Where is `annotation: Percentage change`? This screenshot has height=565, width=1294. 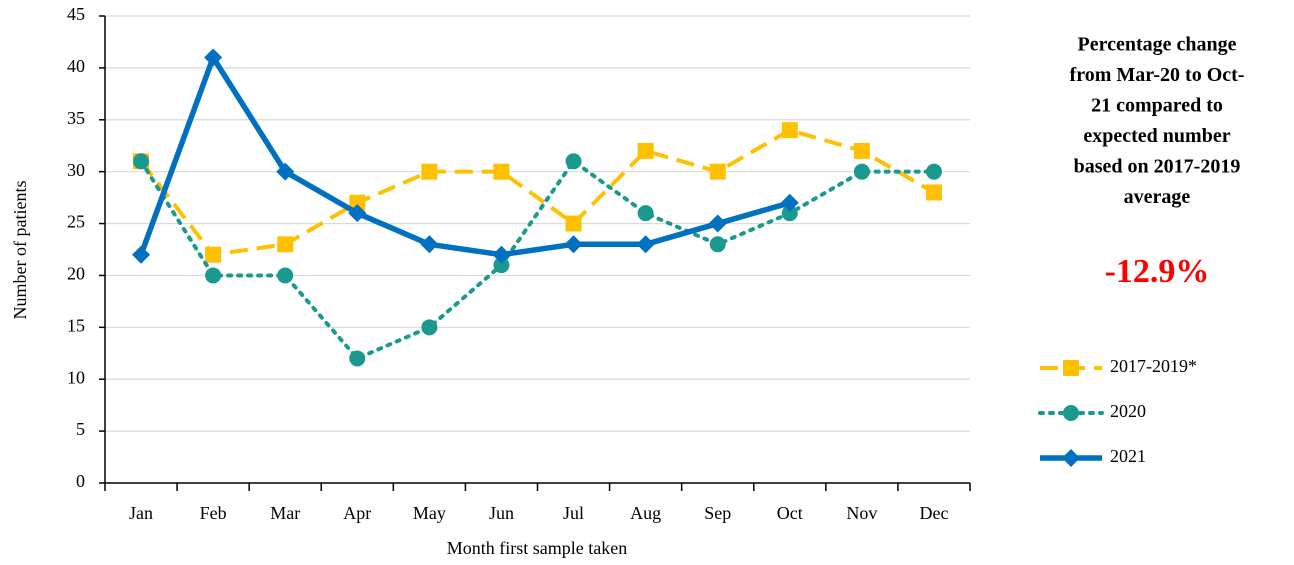
annotation: Percentage change is located at coordinates (1156, 45).